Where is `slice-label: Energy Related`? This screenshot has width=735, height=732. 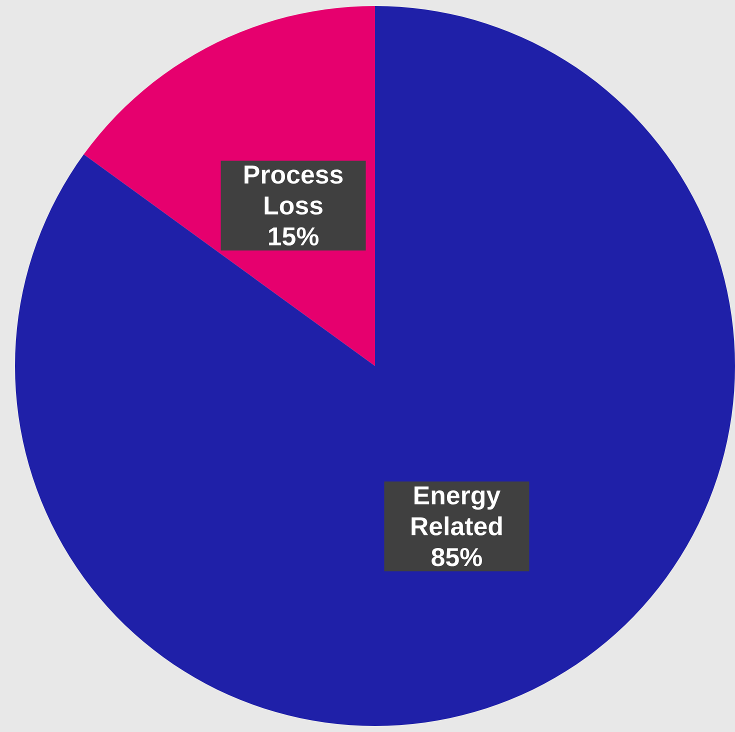
slice-label: Energy Related is located at coordinates (457, 511).